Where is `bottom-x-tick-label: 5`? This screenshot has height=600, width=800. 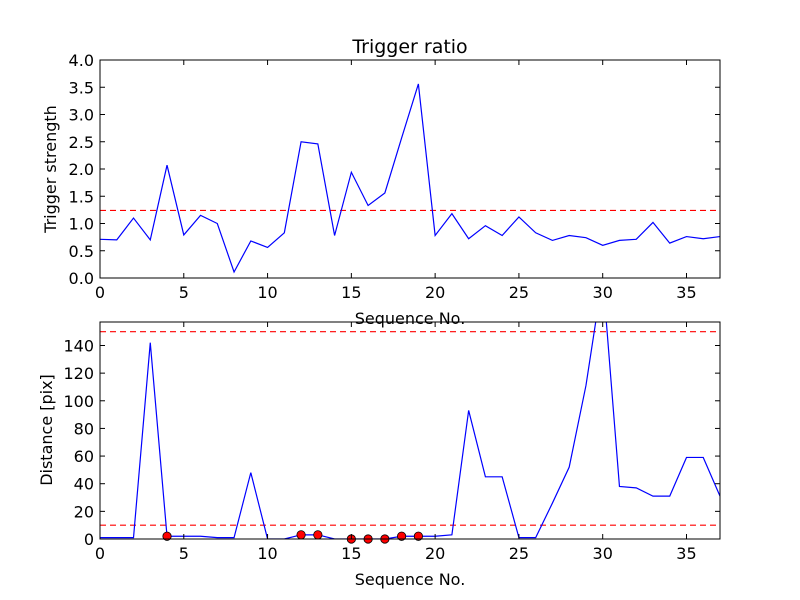 bottom-x-tick-label: 5 is located at coordinates (184, 553).